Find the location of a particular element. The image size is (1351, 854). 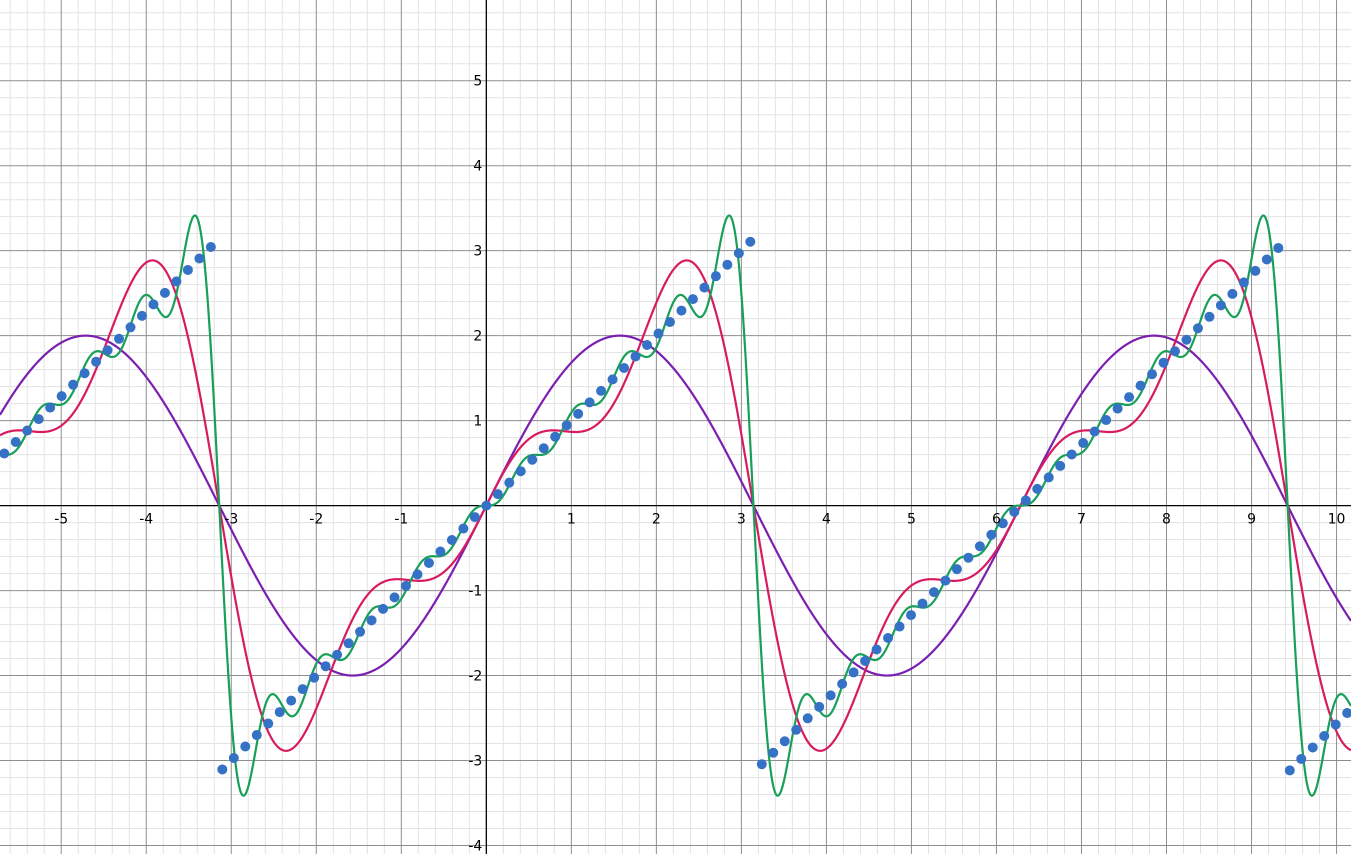

y-tick-label: 3 is located at coordinates (477, 252).